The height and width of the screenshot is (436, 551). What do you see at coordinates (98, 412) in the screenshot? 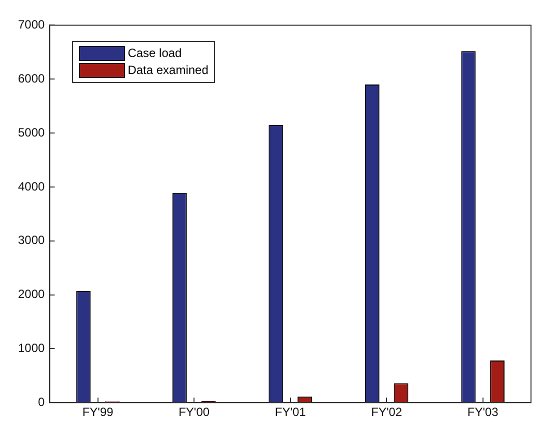
I see `x-tick-label: FY'99` at bounding box center [98, 412].